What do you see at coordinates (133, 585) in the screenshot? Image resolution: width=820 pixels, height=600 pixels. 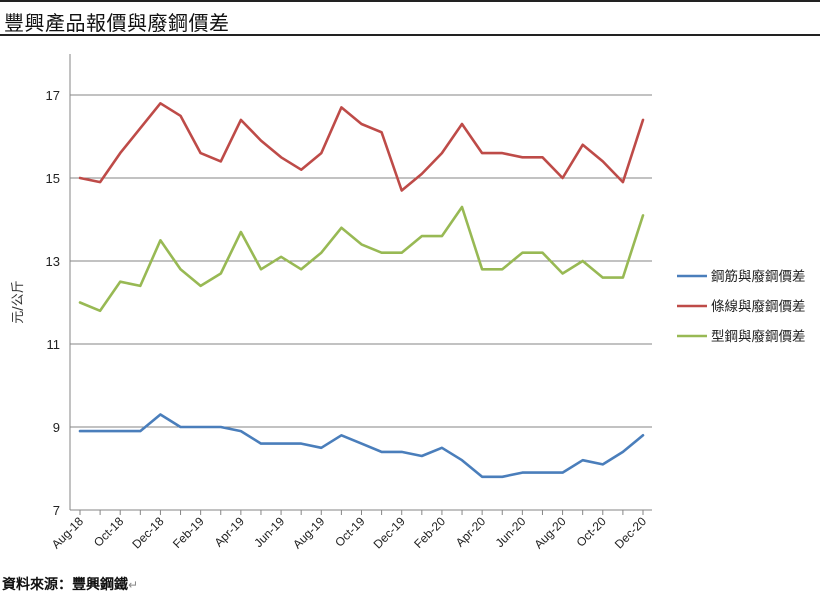 I see `return-mark: ↵` at bounding box center [133, 585].